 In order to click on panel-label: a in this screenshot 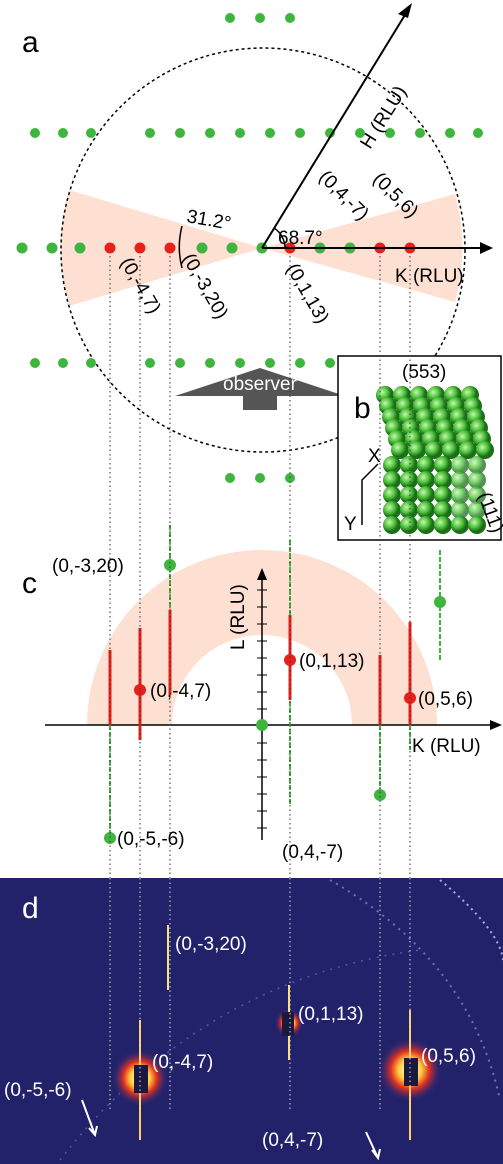, I will do `click(30, 42)`.